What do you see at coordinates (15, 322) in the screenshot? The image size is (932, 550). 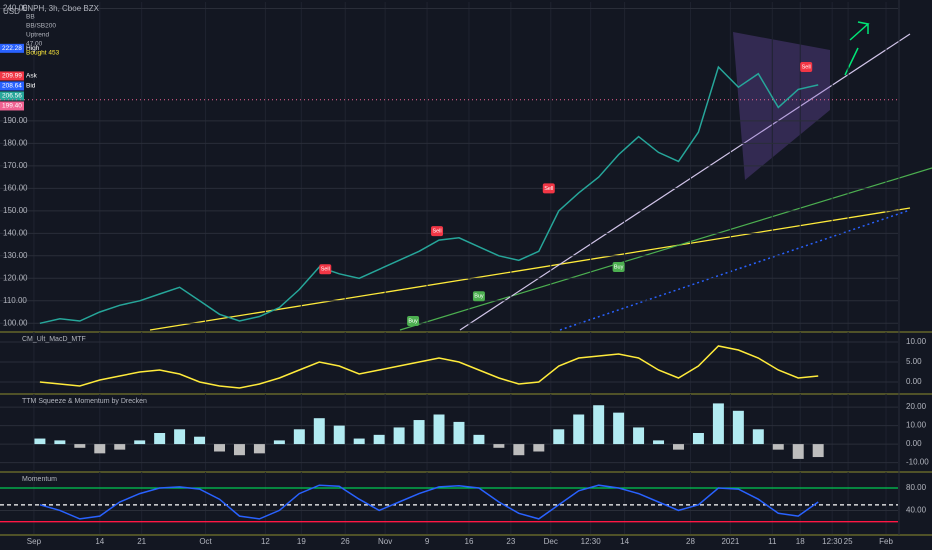 I see `y-tick-label: 100.00` at bounding box center [15, 322].